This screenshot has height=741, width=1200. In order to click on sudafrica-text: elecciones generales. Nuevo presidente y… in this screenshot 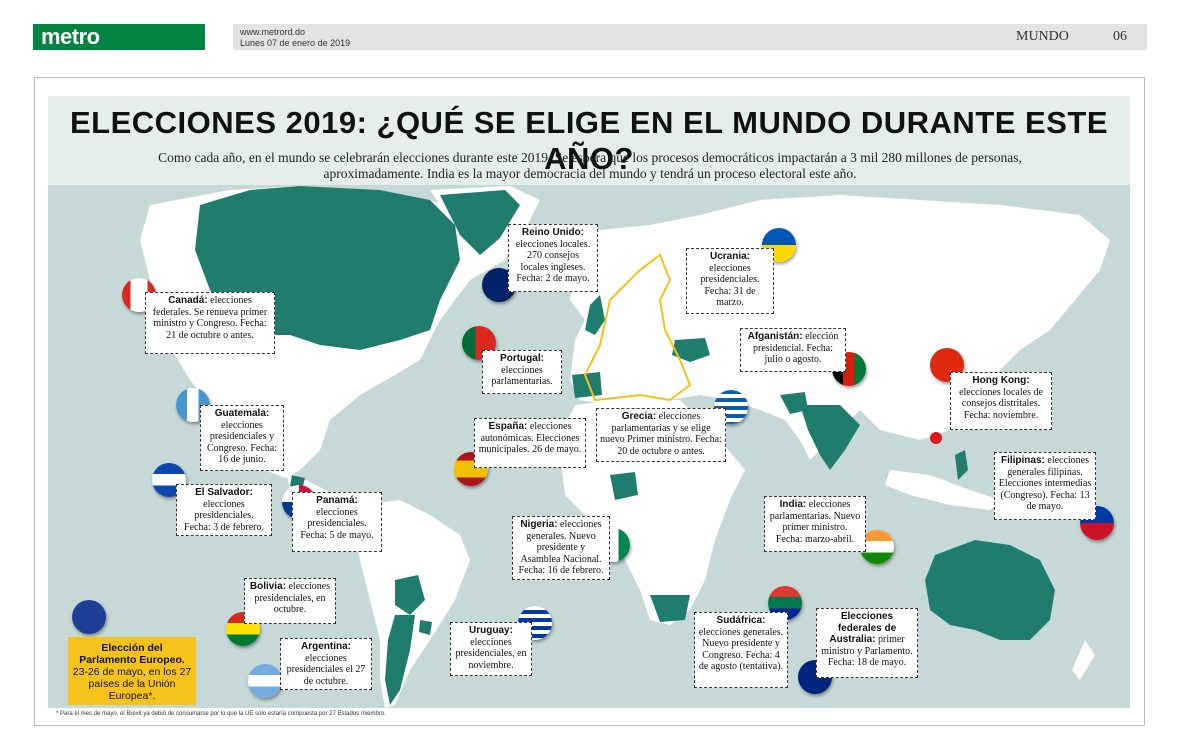, I will do `click(741, 649)`.